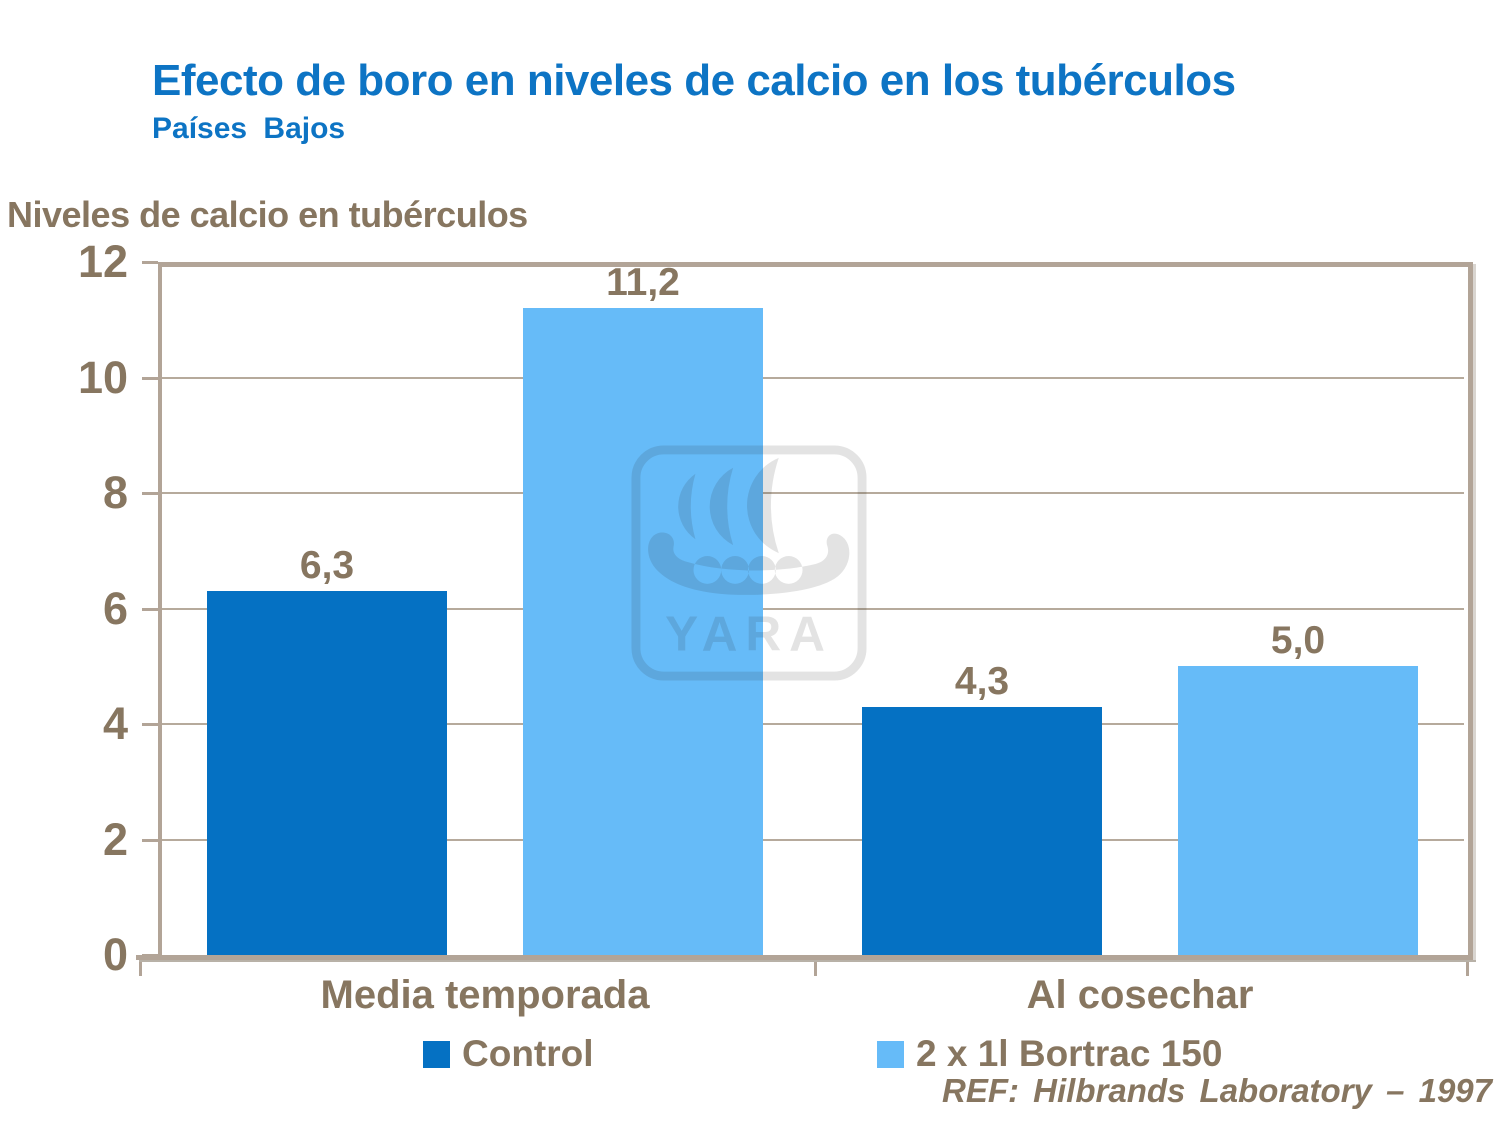 This screenshot has width=1501, height=1125. What do you see at coordinates (102, 377) in the screenshot?
I see `y-axis-label: 10` at bounding box center [102, 377].